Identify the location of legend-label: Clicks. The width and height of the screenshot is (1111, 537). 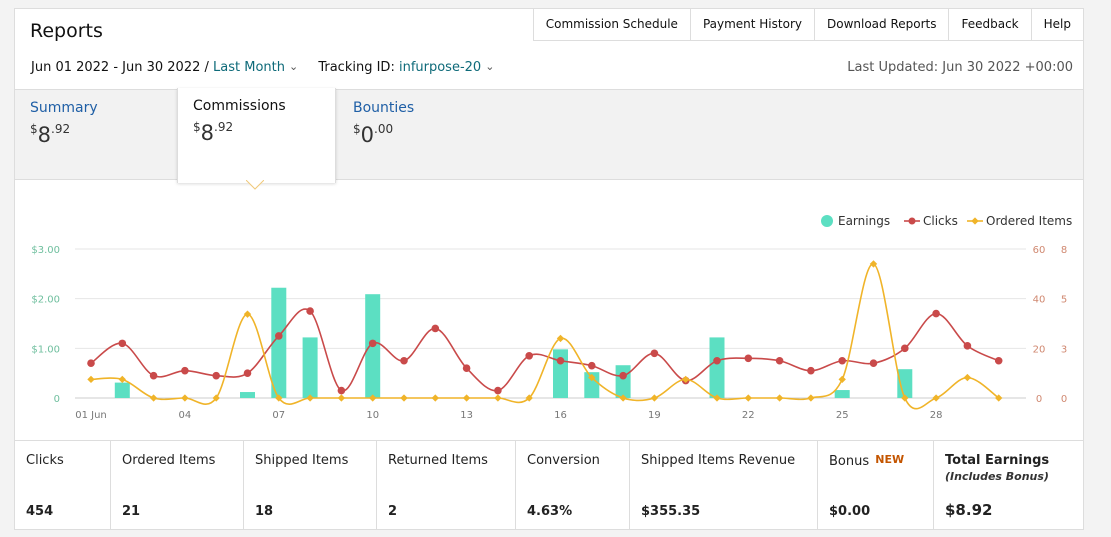
(940, 221).